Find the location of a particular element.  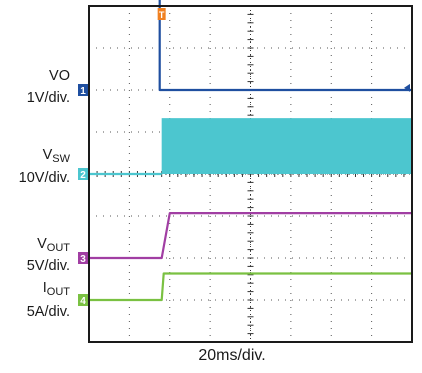

channel-1-marker: 1 is located at coordinates (83, 90).